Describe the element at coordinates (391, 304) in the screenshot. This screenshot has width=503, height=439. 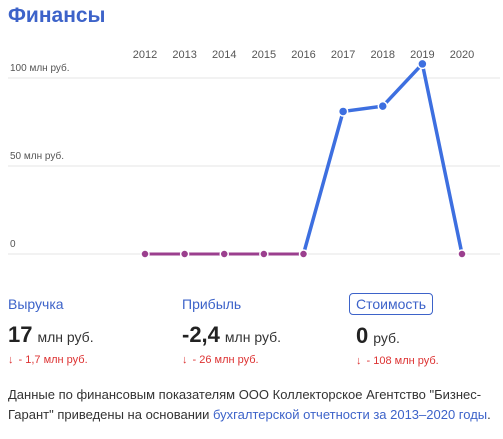
I see `metric-cost-tab: Стоимость` at that location.